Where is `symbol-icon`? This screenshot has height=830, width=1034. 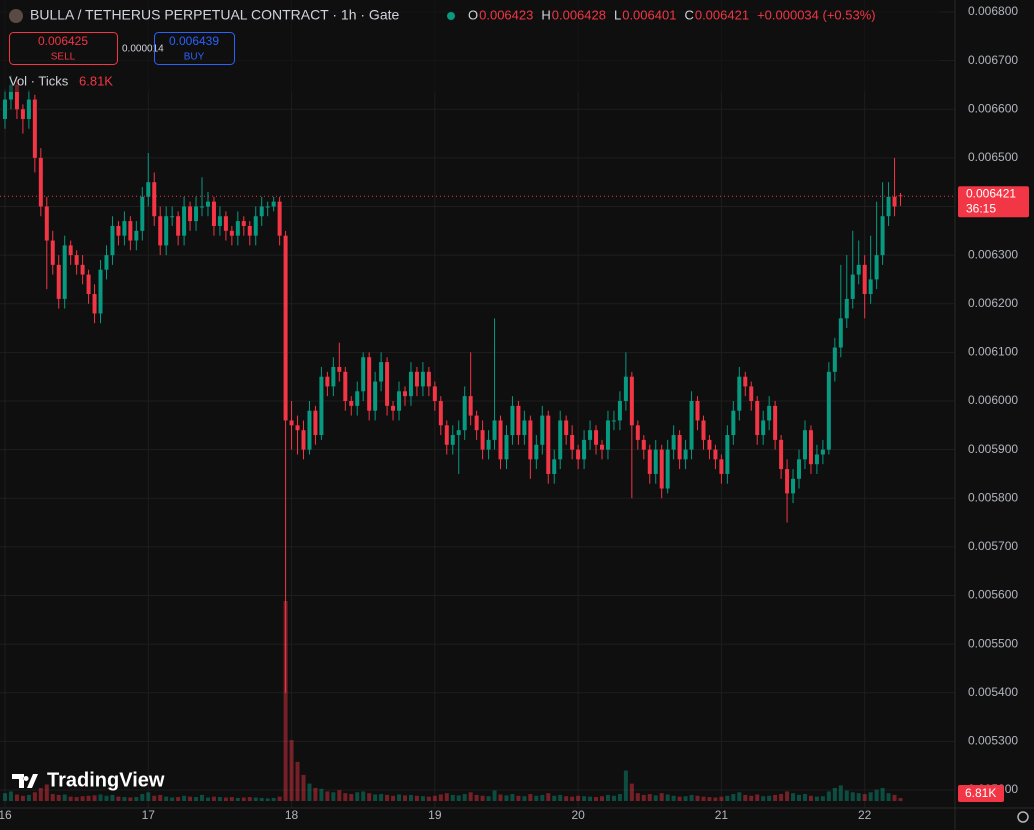 symbol-icon is located at coordinates (16, 16).